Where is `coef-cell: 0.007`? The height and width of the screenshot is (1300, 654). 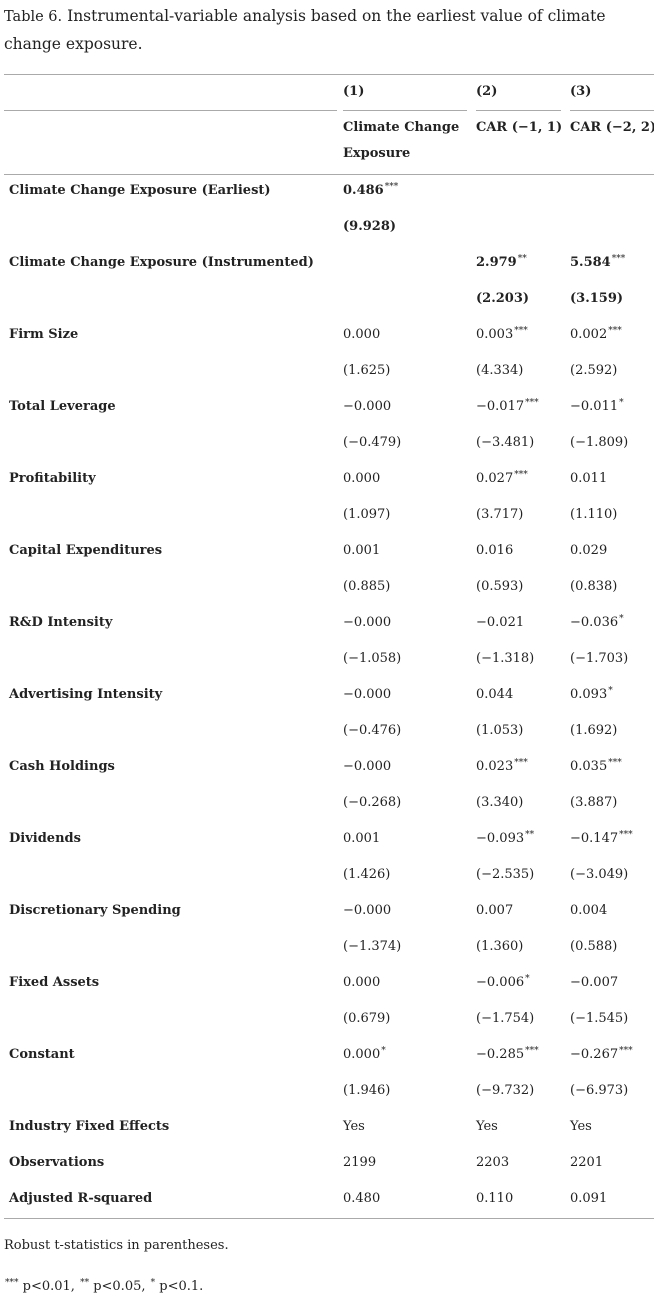
coef-cell: 0.007 is located at coordinates (495, 911).